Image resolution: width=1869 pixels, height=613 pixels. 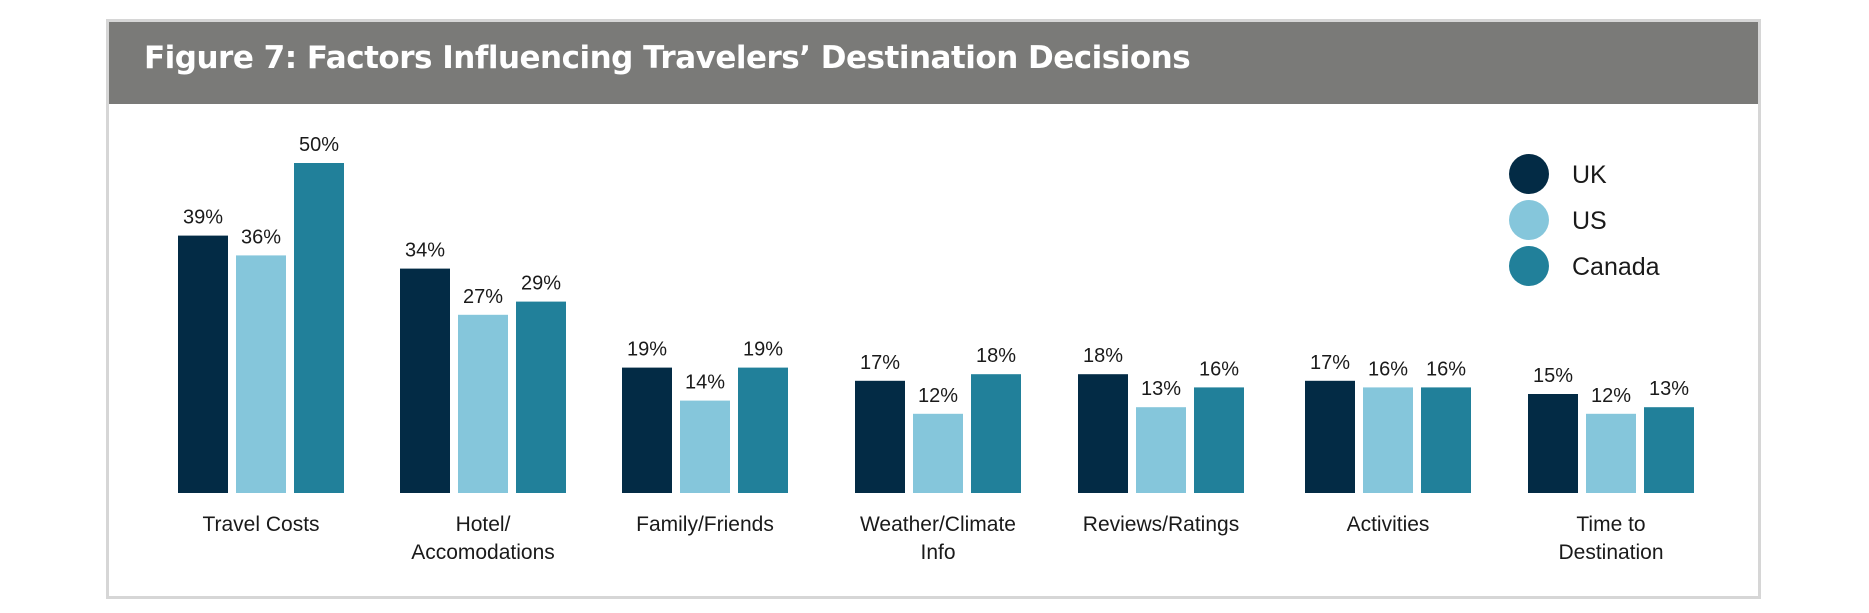 I want to click on data-label: 27%, so click(x=483, y=297).